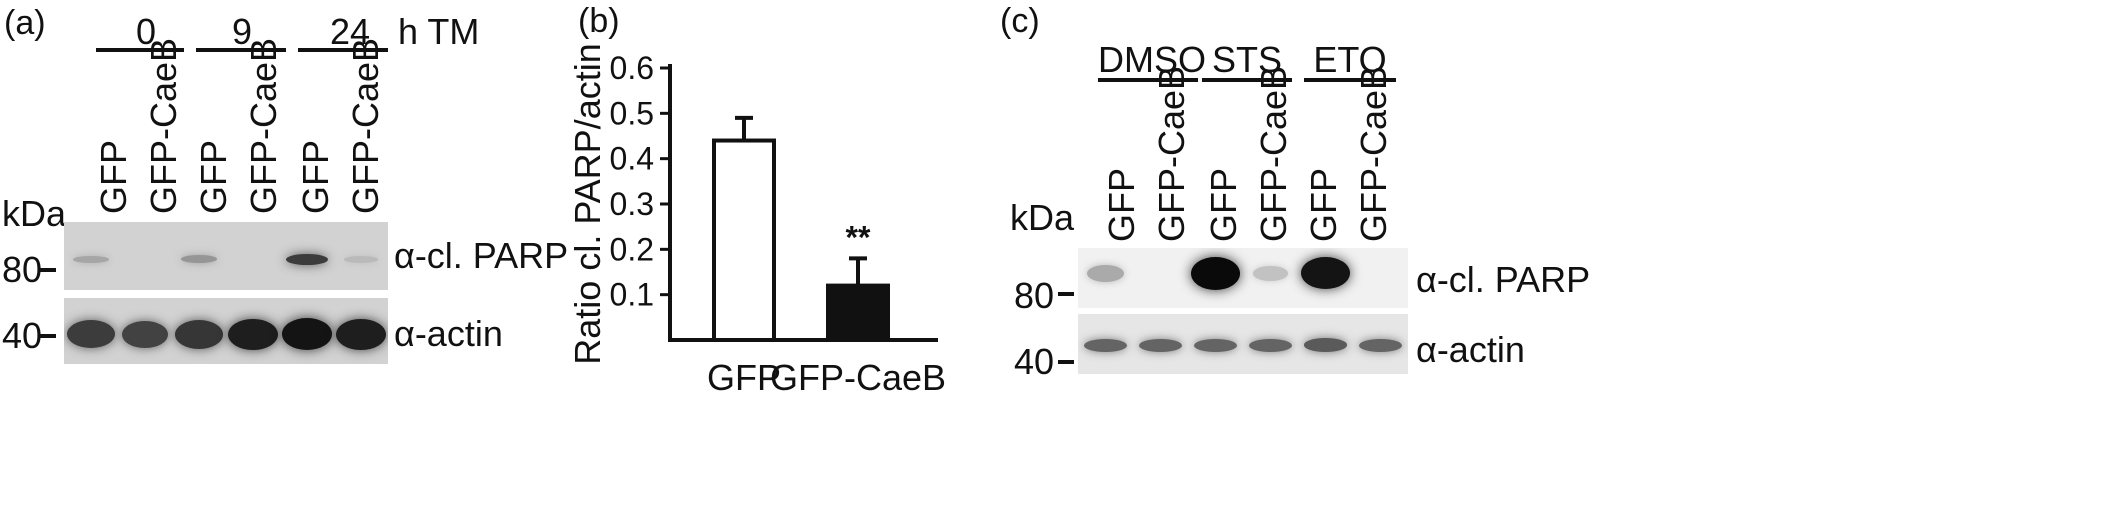  What do you see at coordinates (587, 203) in the screenshot?
I see `y-axis-label: Ratio cl. PARP/actin` at bounding box center [587, 203].